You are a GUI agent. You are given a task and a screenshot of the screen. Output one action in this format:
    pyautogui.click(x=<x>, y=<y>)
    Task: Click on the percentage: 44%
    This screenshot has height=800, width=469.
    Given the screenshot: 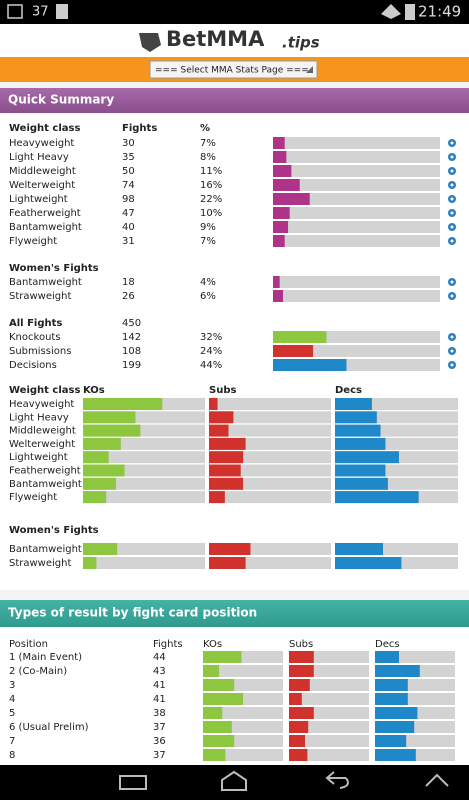 What is the action you would take?
    pyautogui.click(x=211, y=365)
    